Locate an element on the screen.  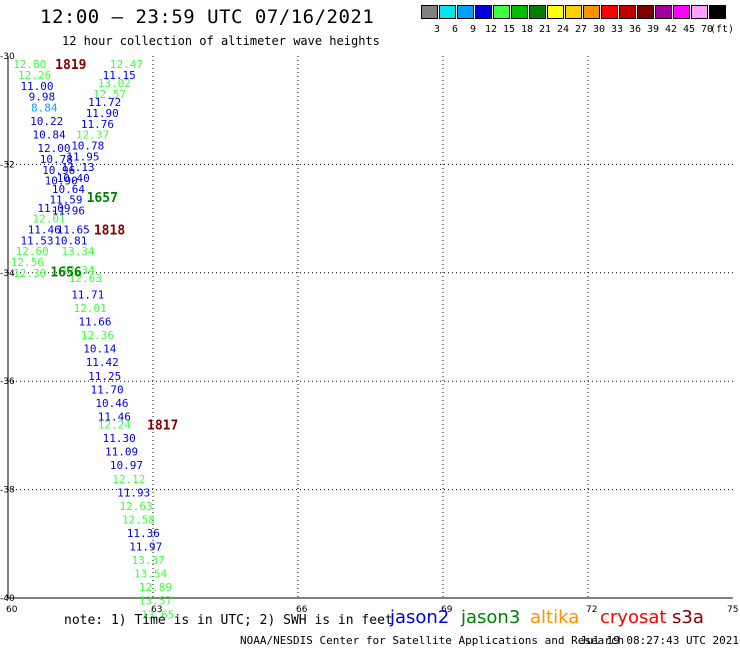
wave-height-value: 11.15 is located at coordinates (119, 75).